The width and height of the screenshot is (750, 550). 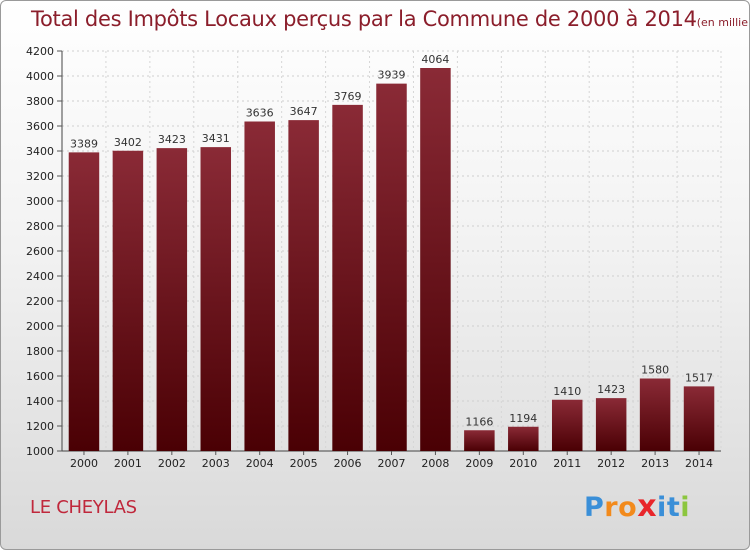 I want to click on bar-2003, so click(x=216, y=299).